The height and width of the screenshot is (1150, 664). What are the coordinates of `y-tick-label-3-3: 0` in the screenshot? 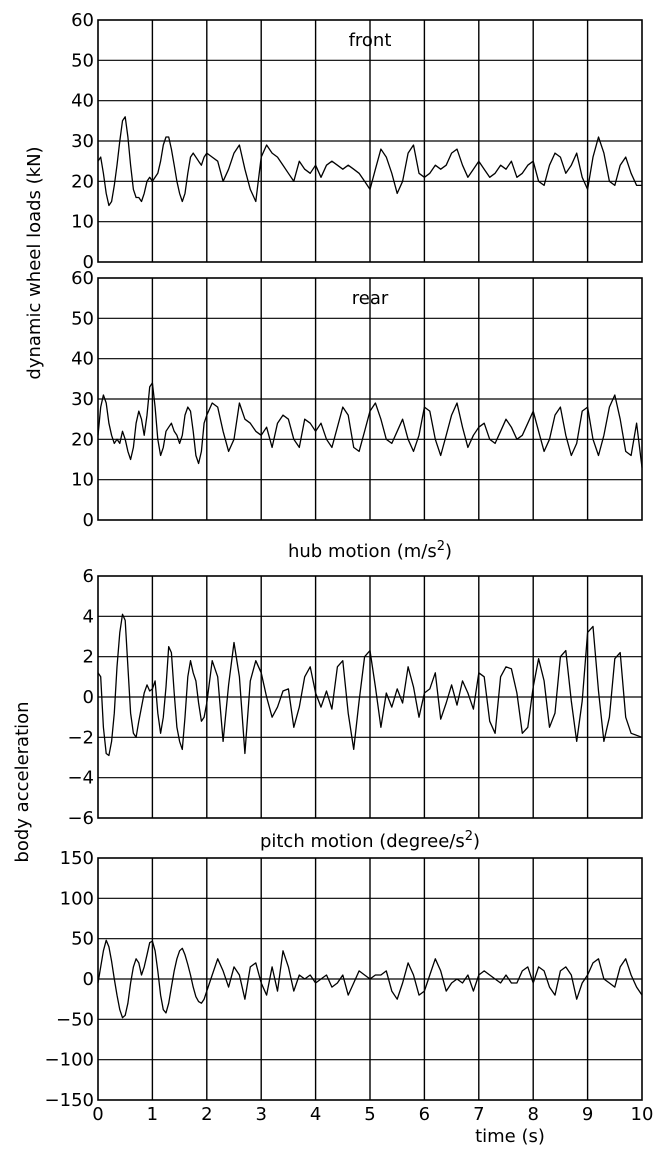 It's located at (88, 979).